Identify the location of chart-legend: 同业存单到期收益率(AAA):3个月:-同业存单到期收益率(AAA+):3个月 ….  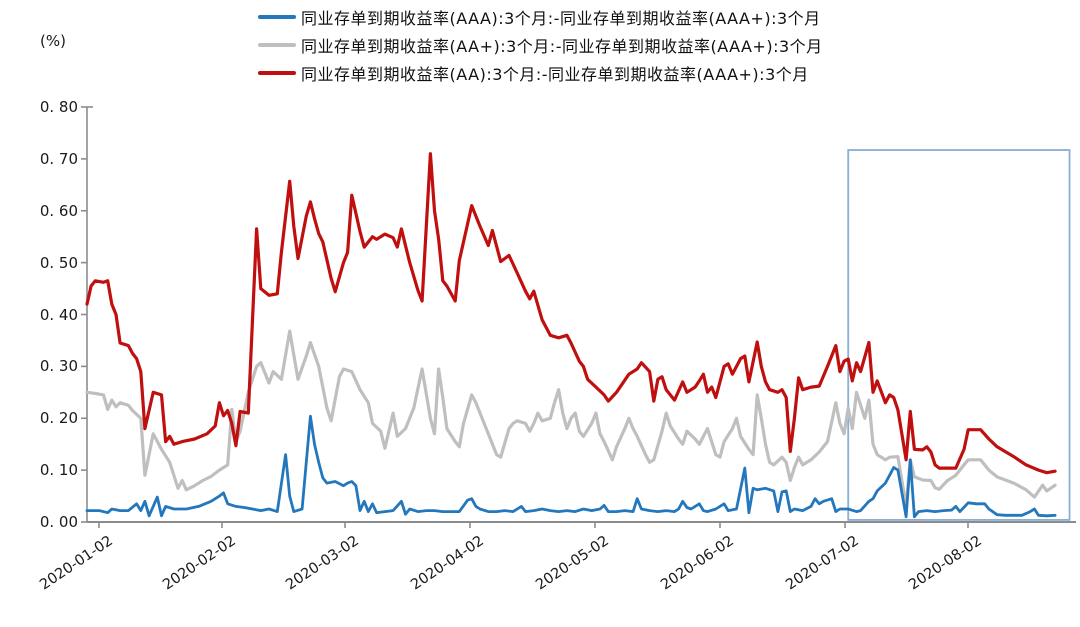
(540, 45).